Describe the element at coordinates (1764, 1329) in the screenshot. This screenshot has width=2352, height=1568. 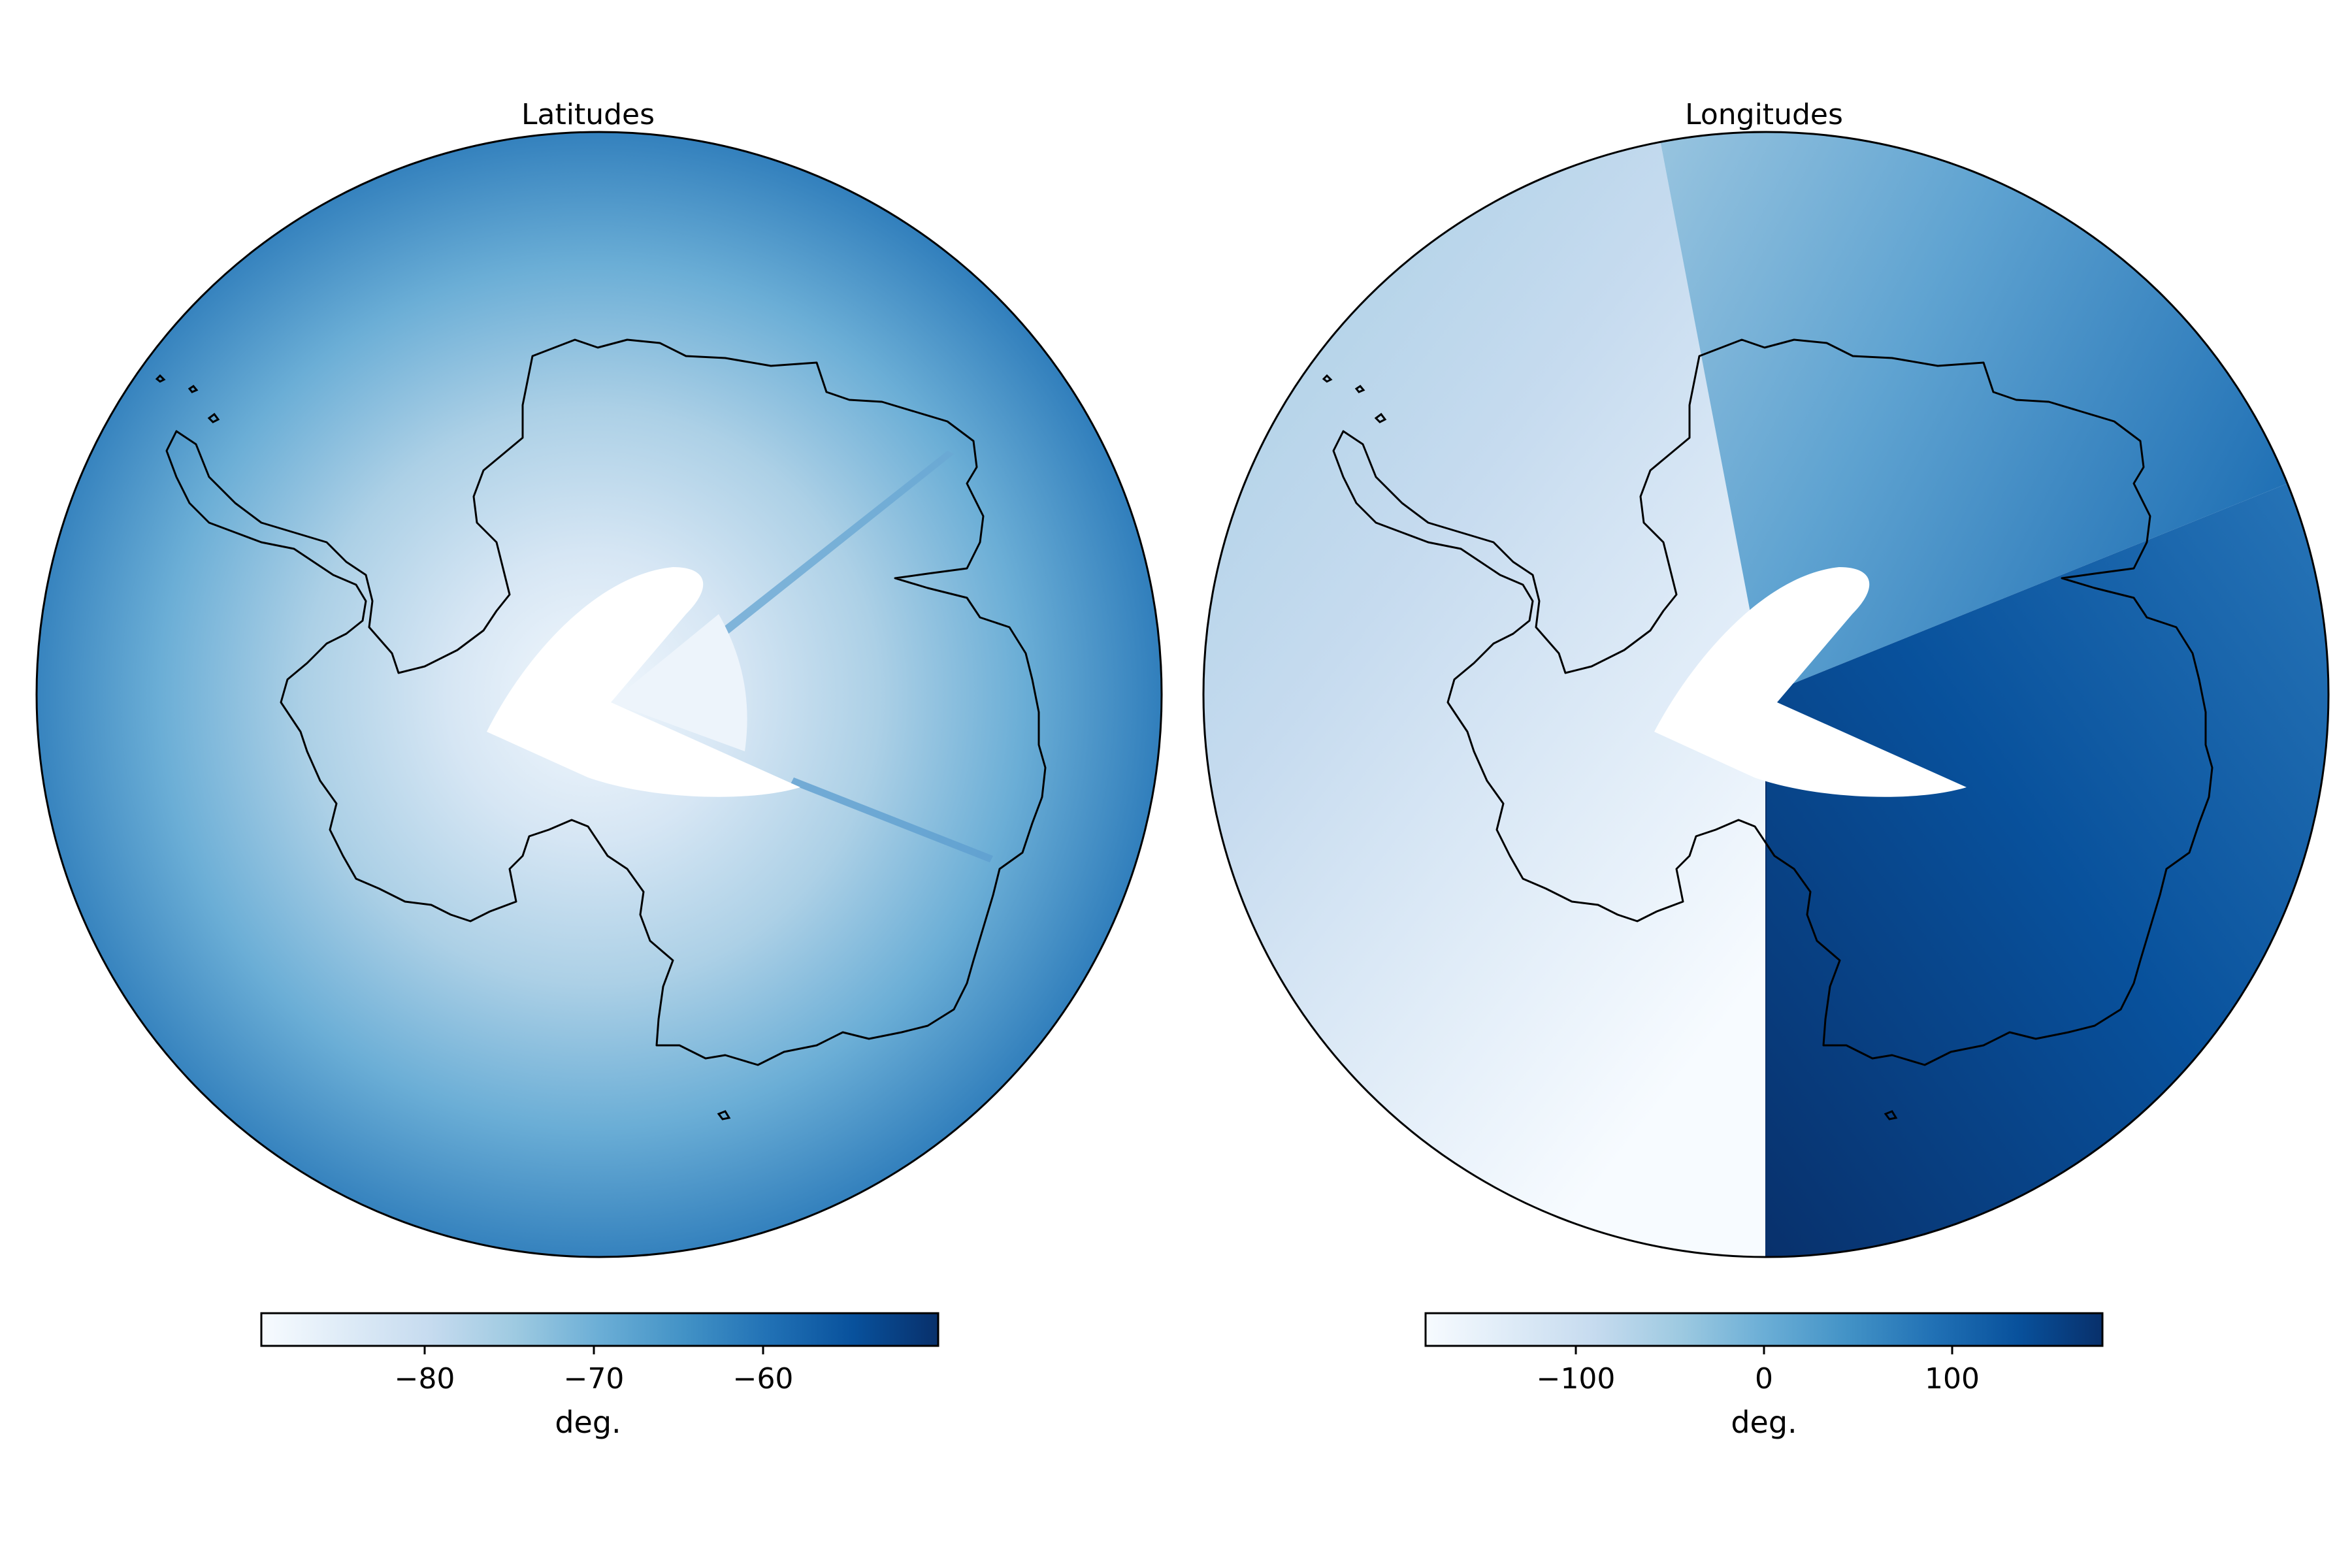
I see `colorbar-longitudes` at that location.